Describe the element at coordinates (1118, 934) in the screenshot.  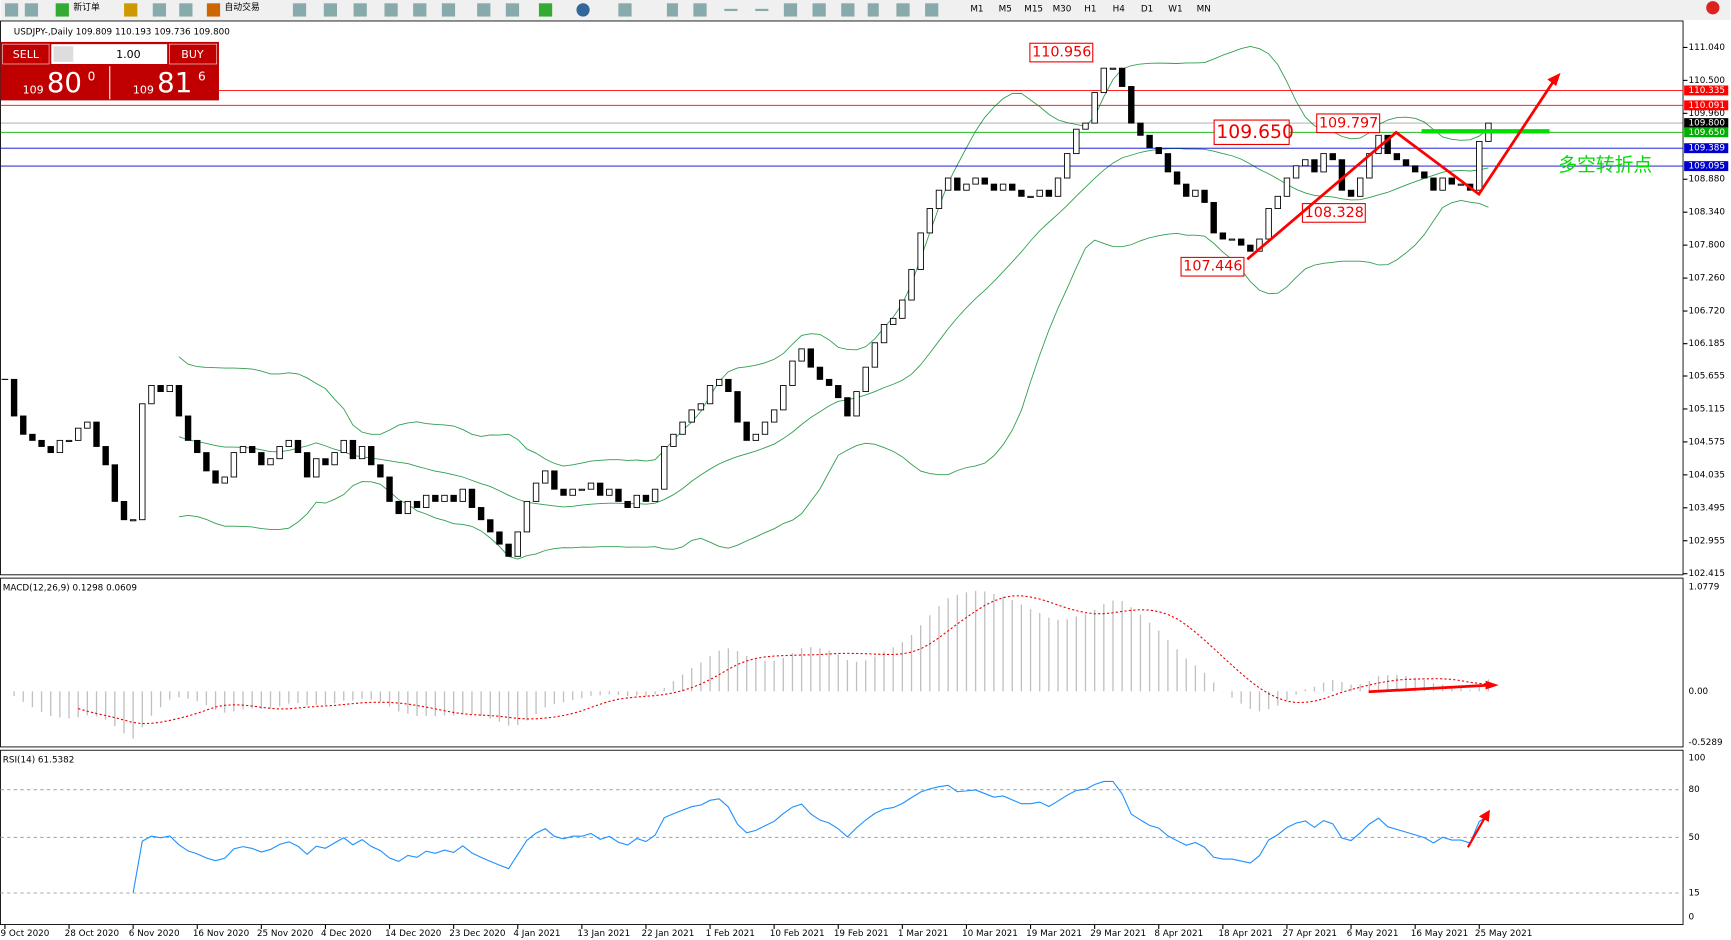
I see `x-tick-label: 29 Mar 2021` at that location.